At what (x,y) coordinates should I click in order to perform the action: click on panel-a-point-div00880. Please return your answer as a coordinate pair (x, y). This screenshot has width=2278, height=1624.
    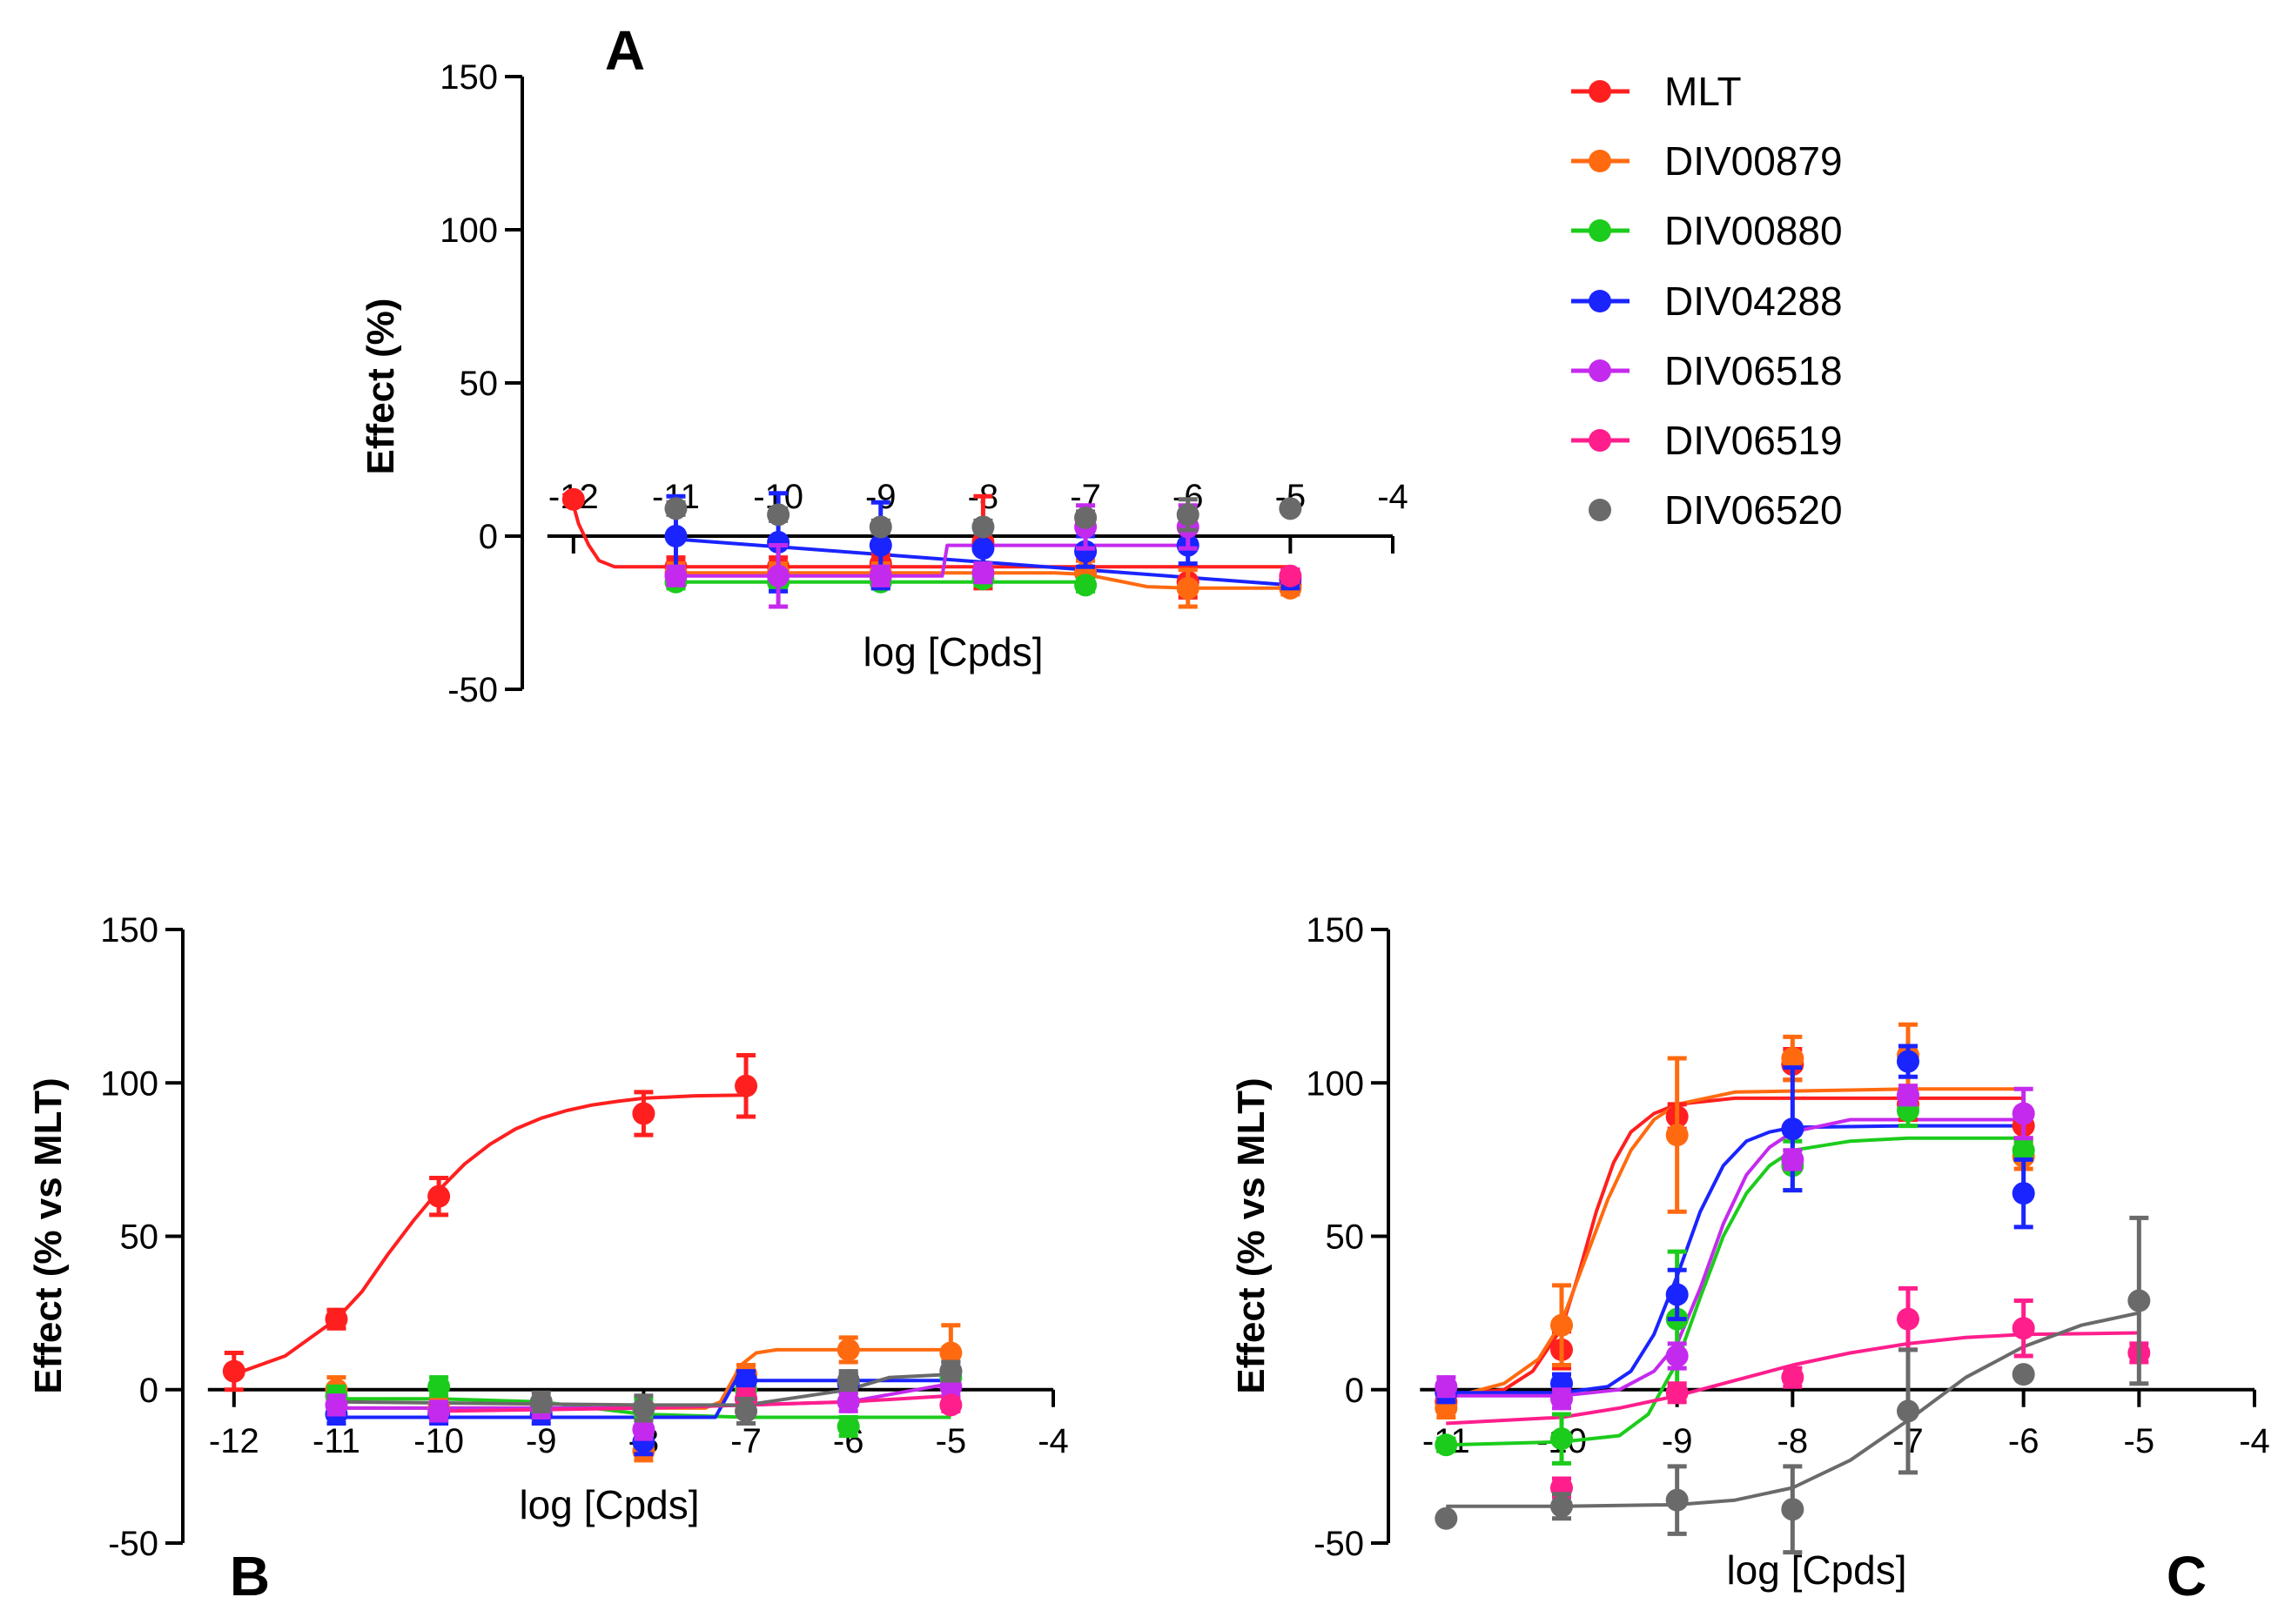
    Looking at the image, I should click on (1086, 585).